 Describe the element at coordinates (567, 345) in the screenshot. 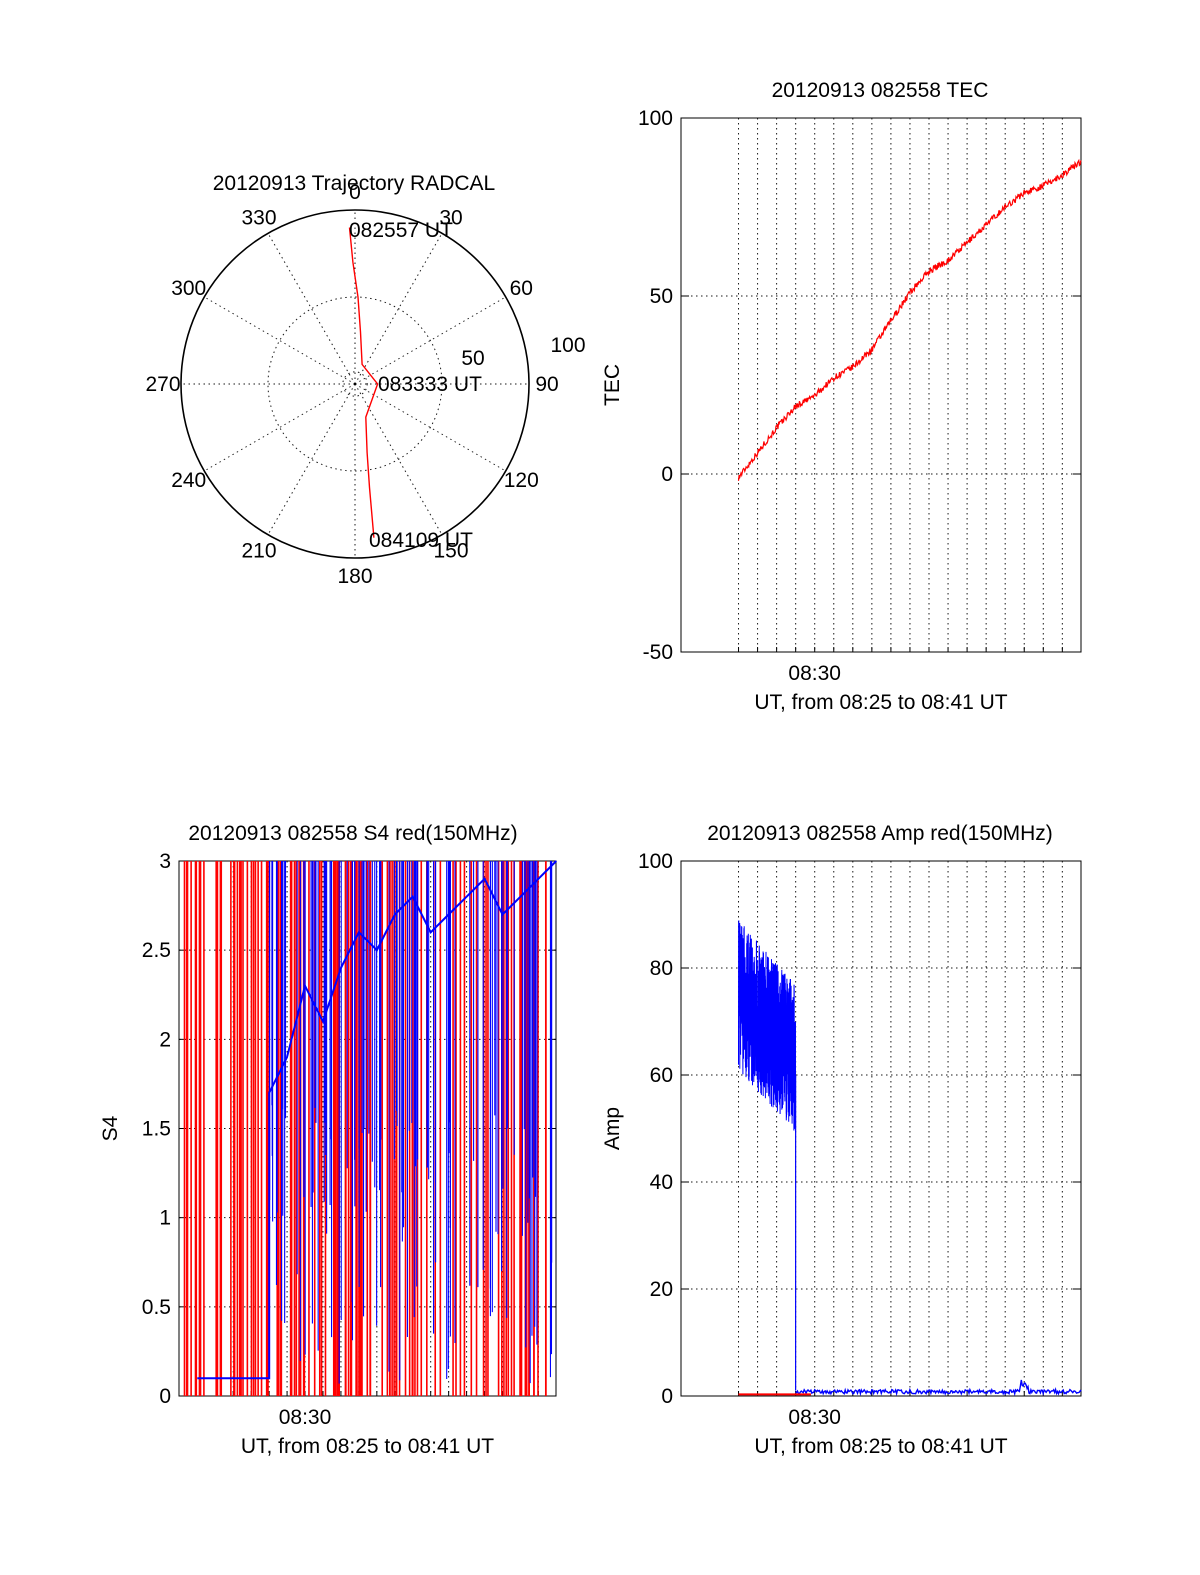

I see `trajectory-radius-label-100: 100` at that location.